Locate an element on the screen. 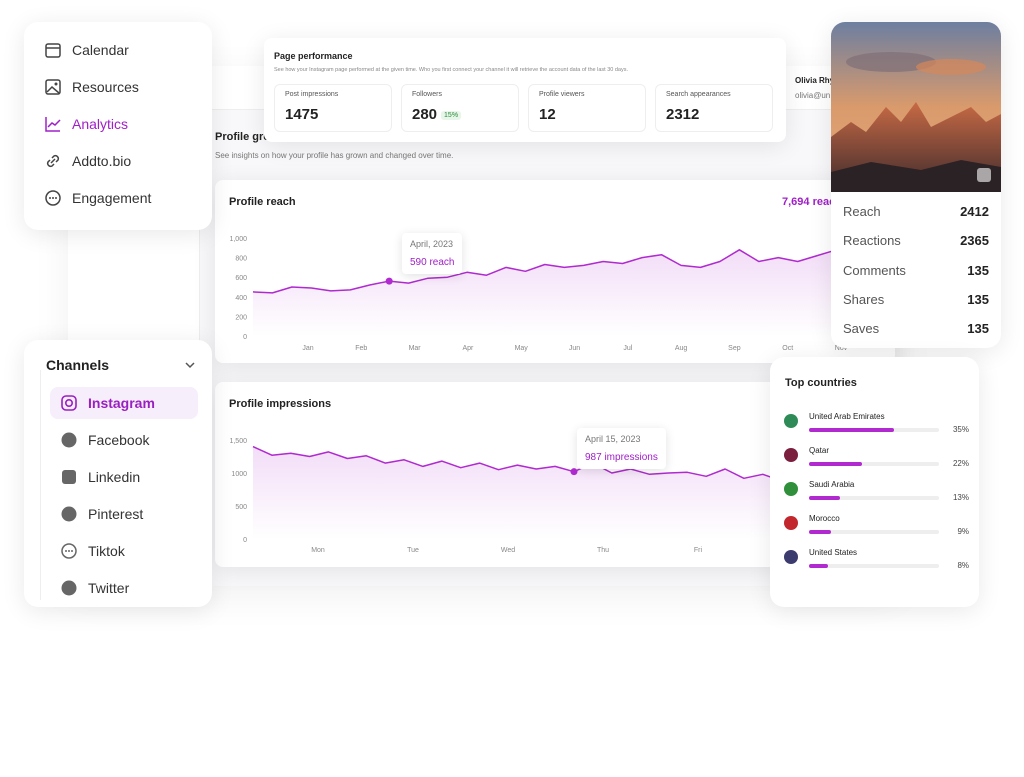 This screenshot has width=1024, height=777. metric-value: 280 15% is located at coordinates (460, 114).